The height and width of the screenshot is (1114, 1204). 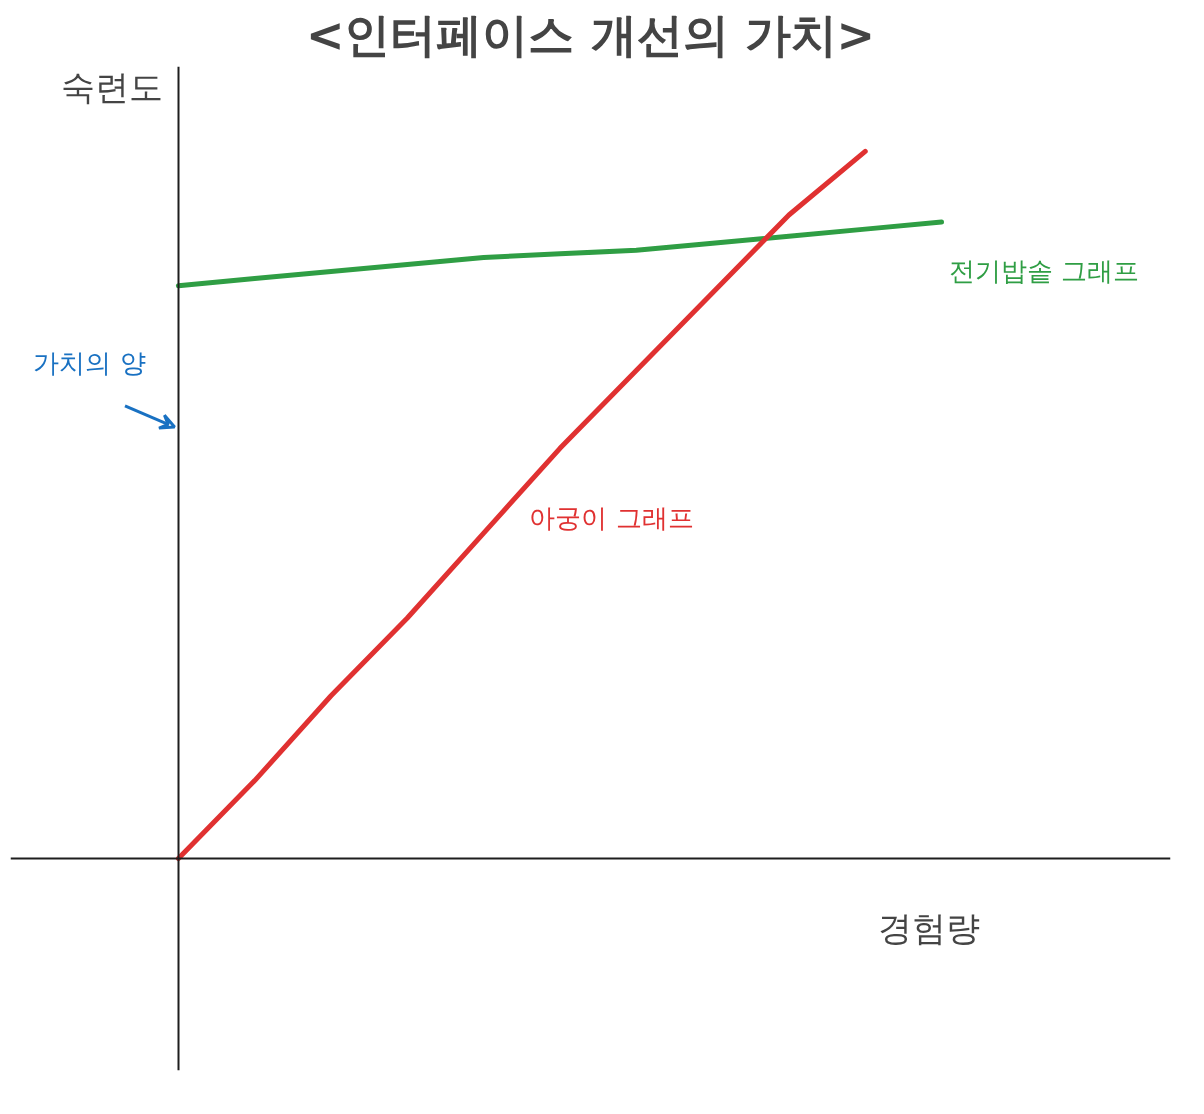 I want to click on annotation: 가치의 양, so click(x=89, y=362).